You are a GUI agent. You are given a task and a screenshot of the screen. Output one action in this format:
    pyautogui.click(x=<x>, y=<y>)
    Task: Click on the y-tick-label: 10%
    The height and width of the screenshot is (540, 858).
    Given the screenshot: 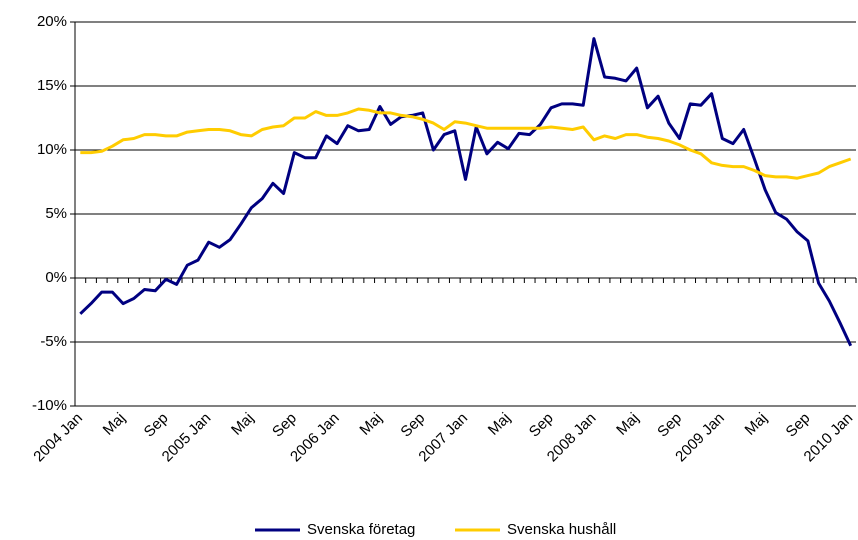 What is the action you would take?
    pyautogui.click(x=52, y=149)
    